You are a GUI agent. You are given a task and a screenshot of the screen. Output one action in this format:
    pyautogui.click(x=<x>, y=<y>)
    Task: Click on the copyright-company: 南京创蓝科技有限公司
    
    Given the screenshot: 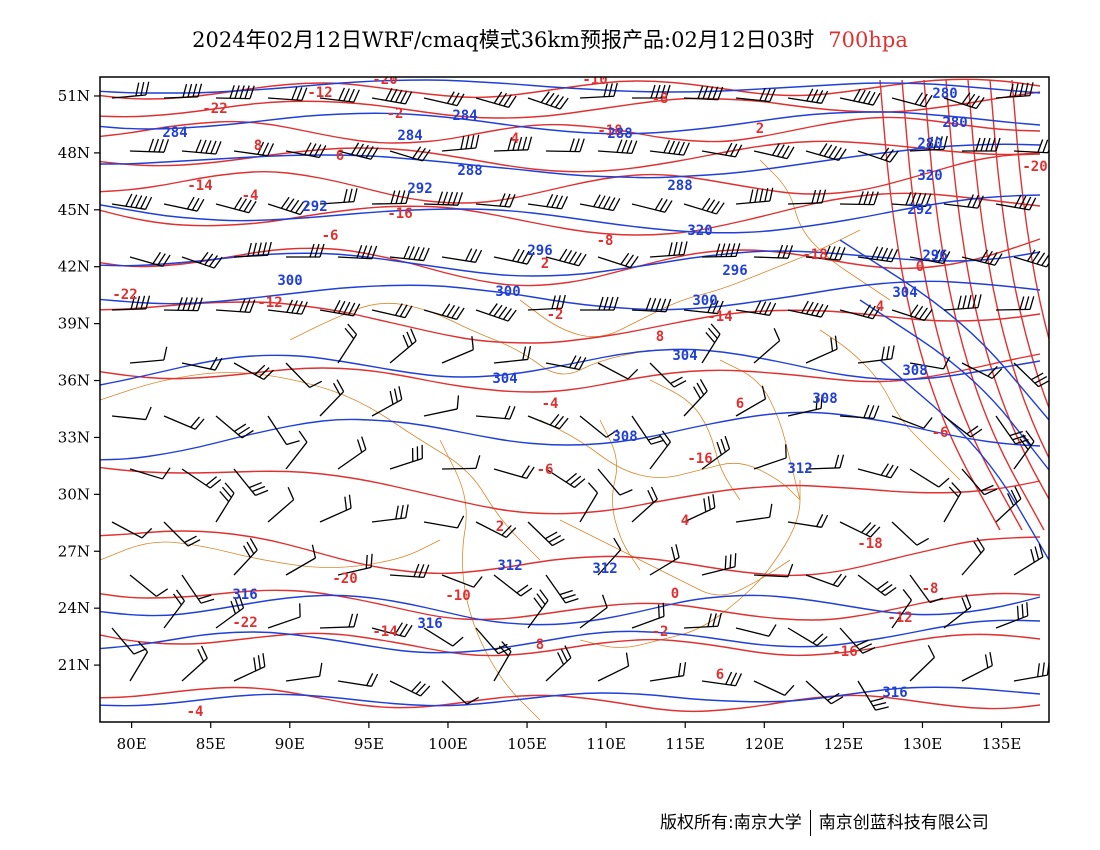 What is the action you would take?
    pyautogui.click(x=903, y=823)
    